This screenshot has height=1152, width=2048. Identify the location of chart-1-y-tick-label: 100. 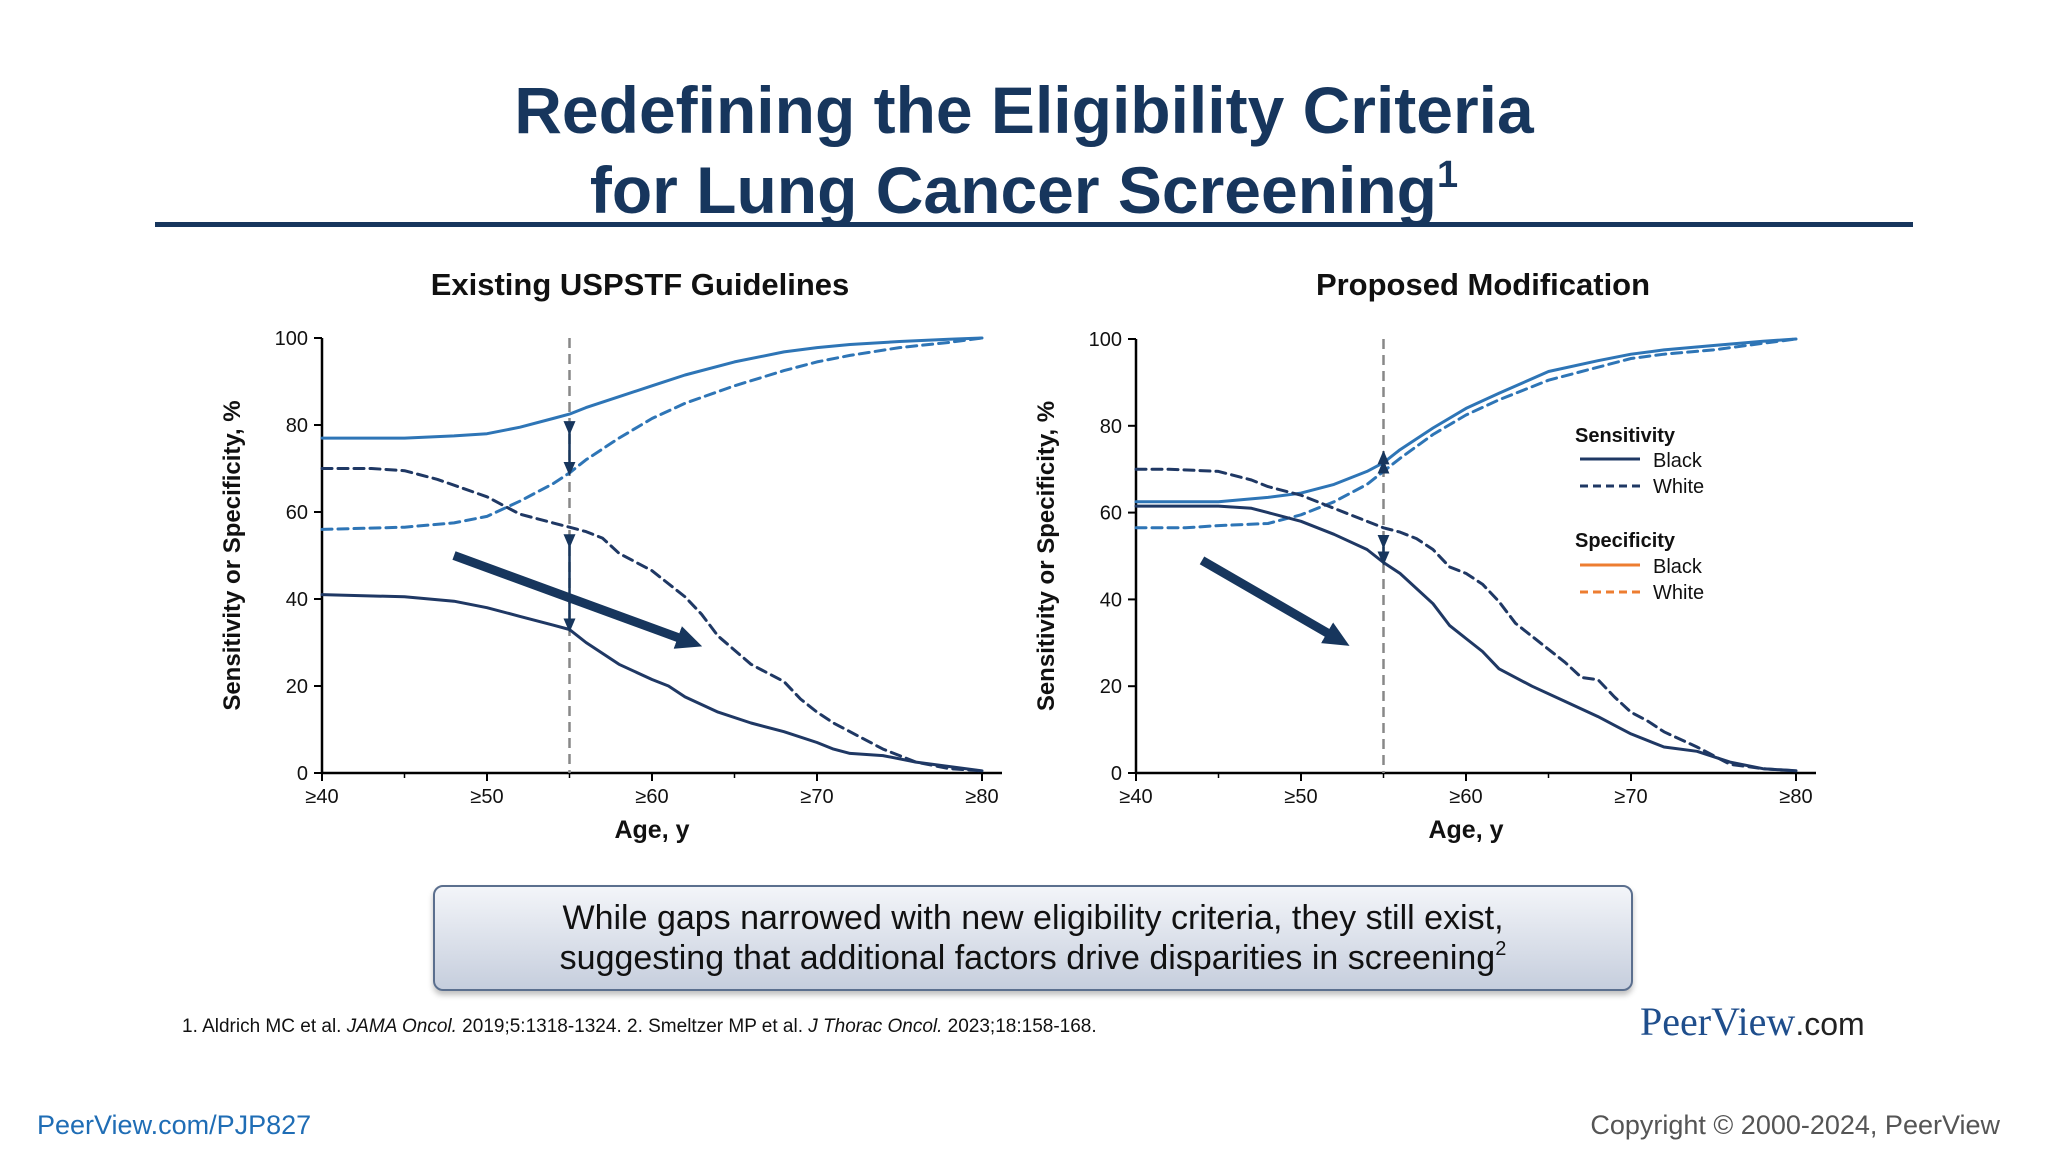
(1105, 340).